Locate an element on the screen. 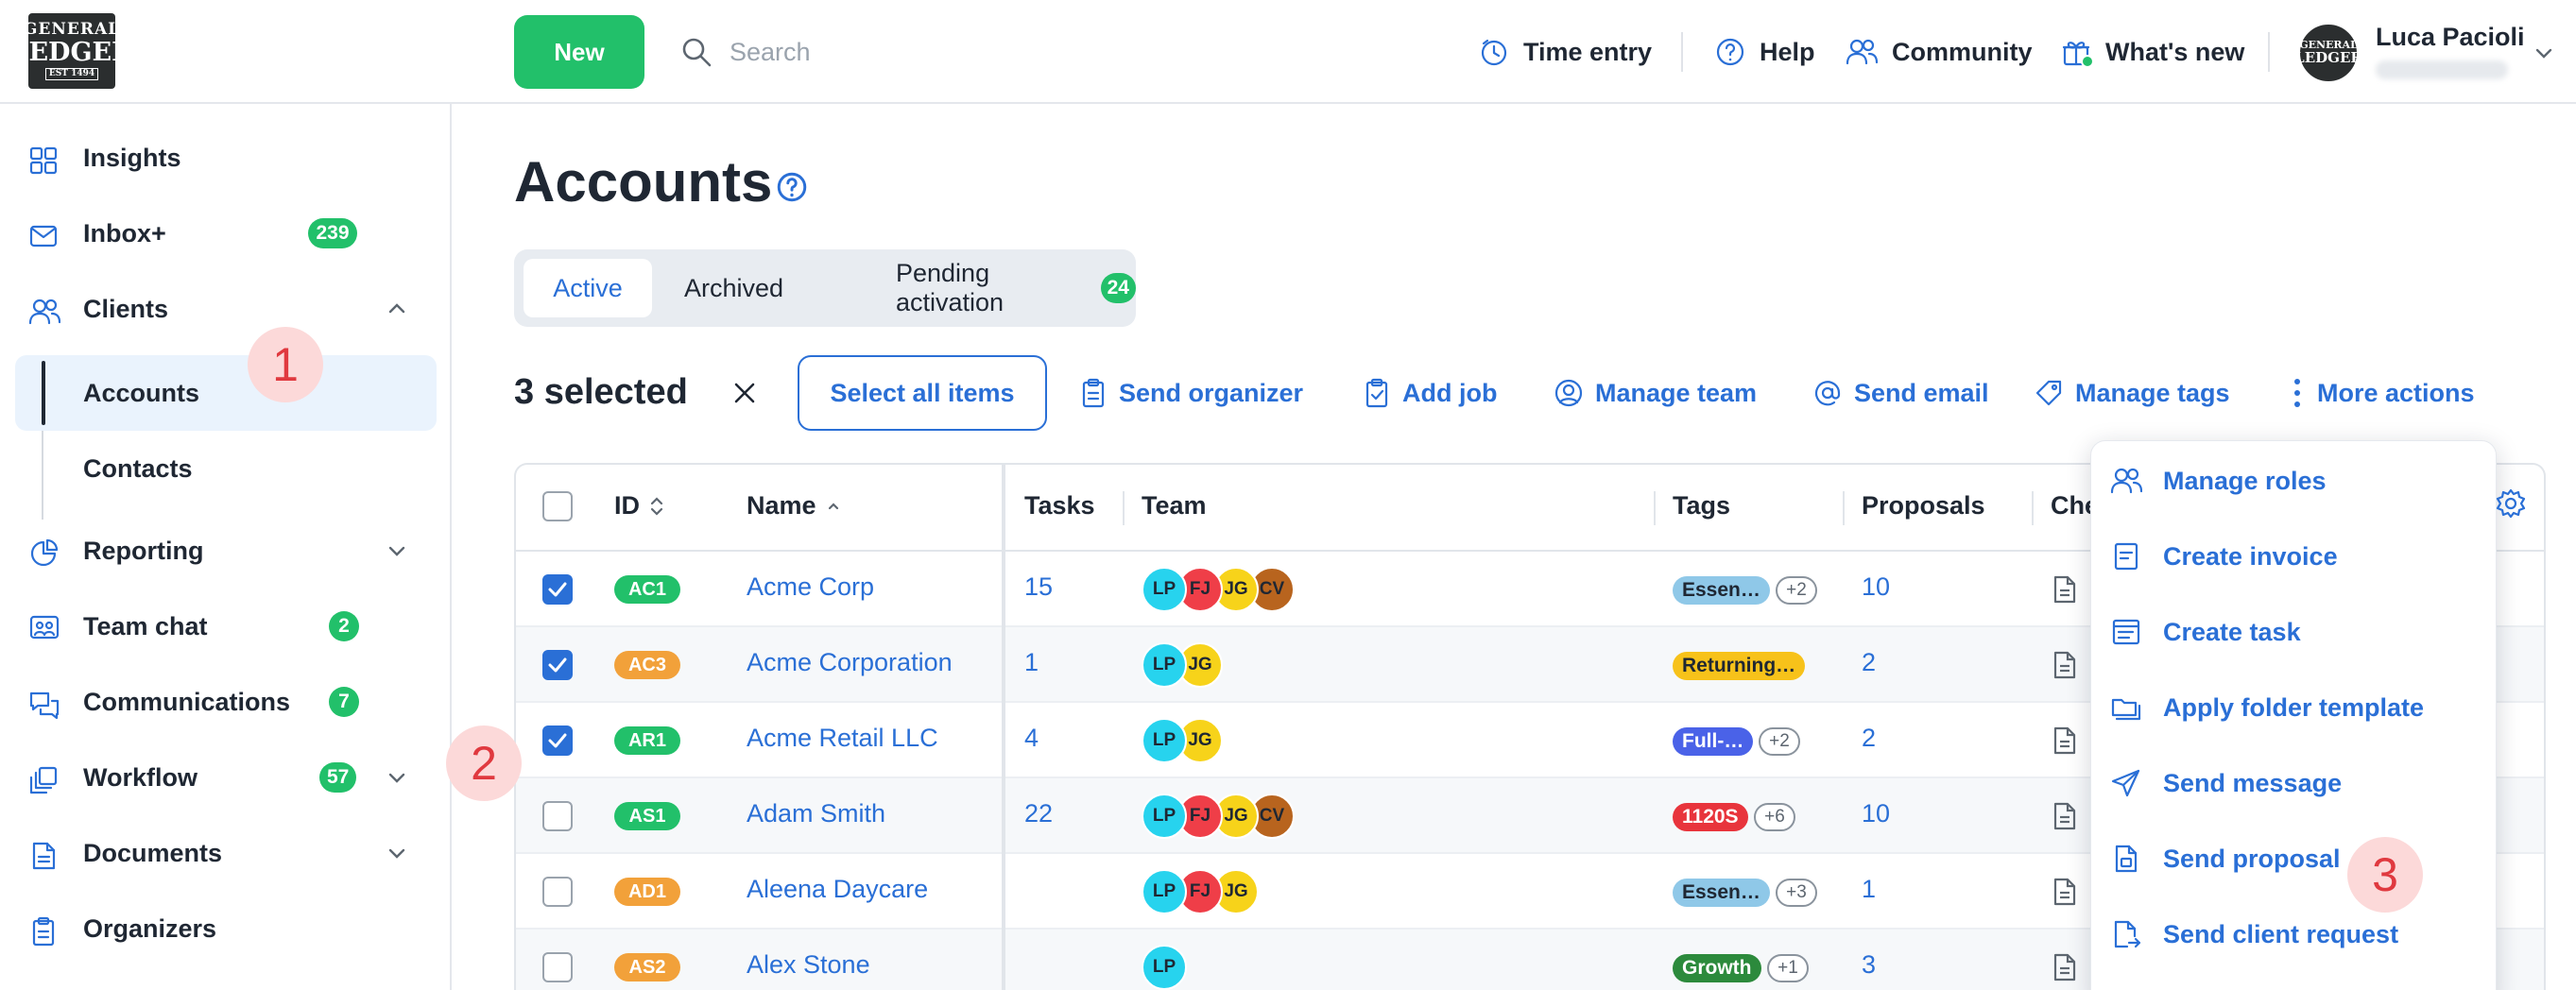 The image size is (2576, 990). account-name-link: Acme Retail LLC is located at coordinates (842, 738).